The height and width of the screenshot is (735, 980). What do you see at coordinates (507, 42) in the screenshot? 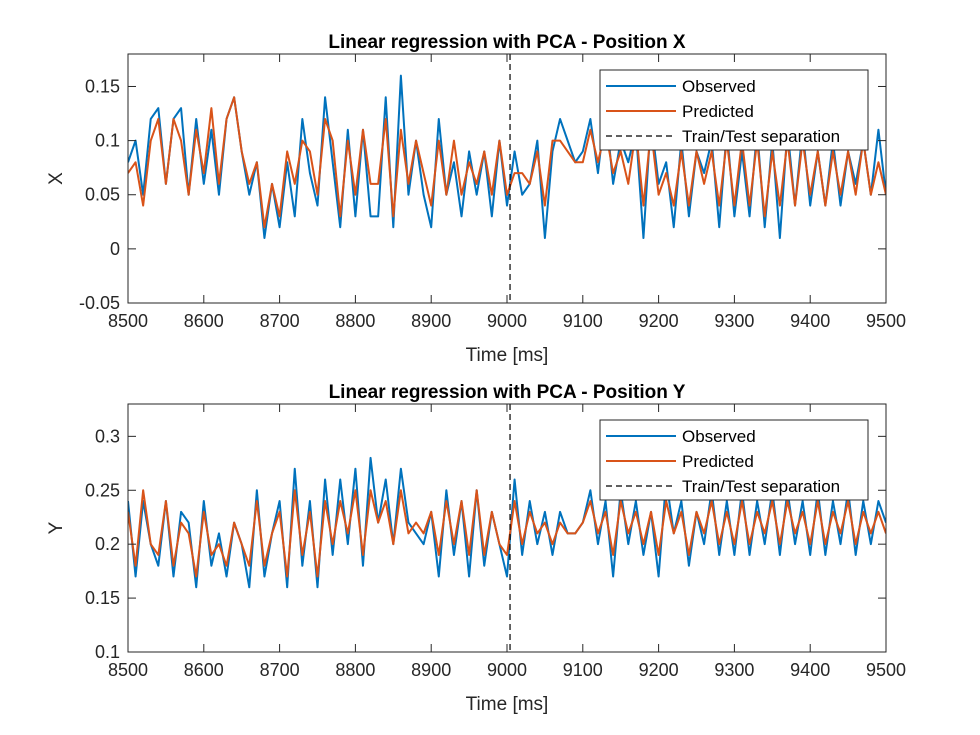
I see `chart-title: Linear regression with PCA - Position X` at bounding box center [507, 42].